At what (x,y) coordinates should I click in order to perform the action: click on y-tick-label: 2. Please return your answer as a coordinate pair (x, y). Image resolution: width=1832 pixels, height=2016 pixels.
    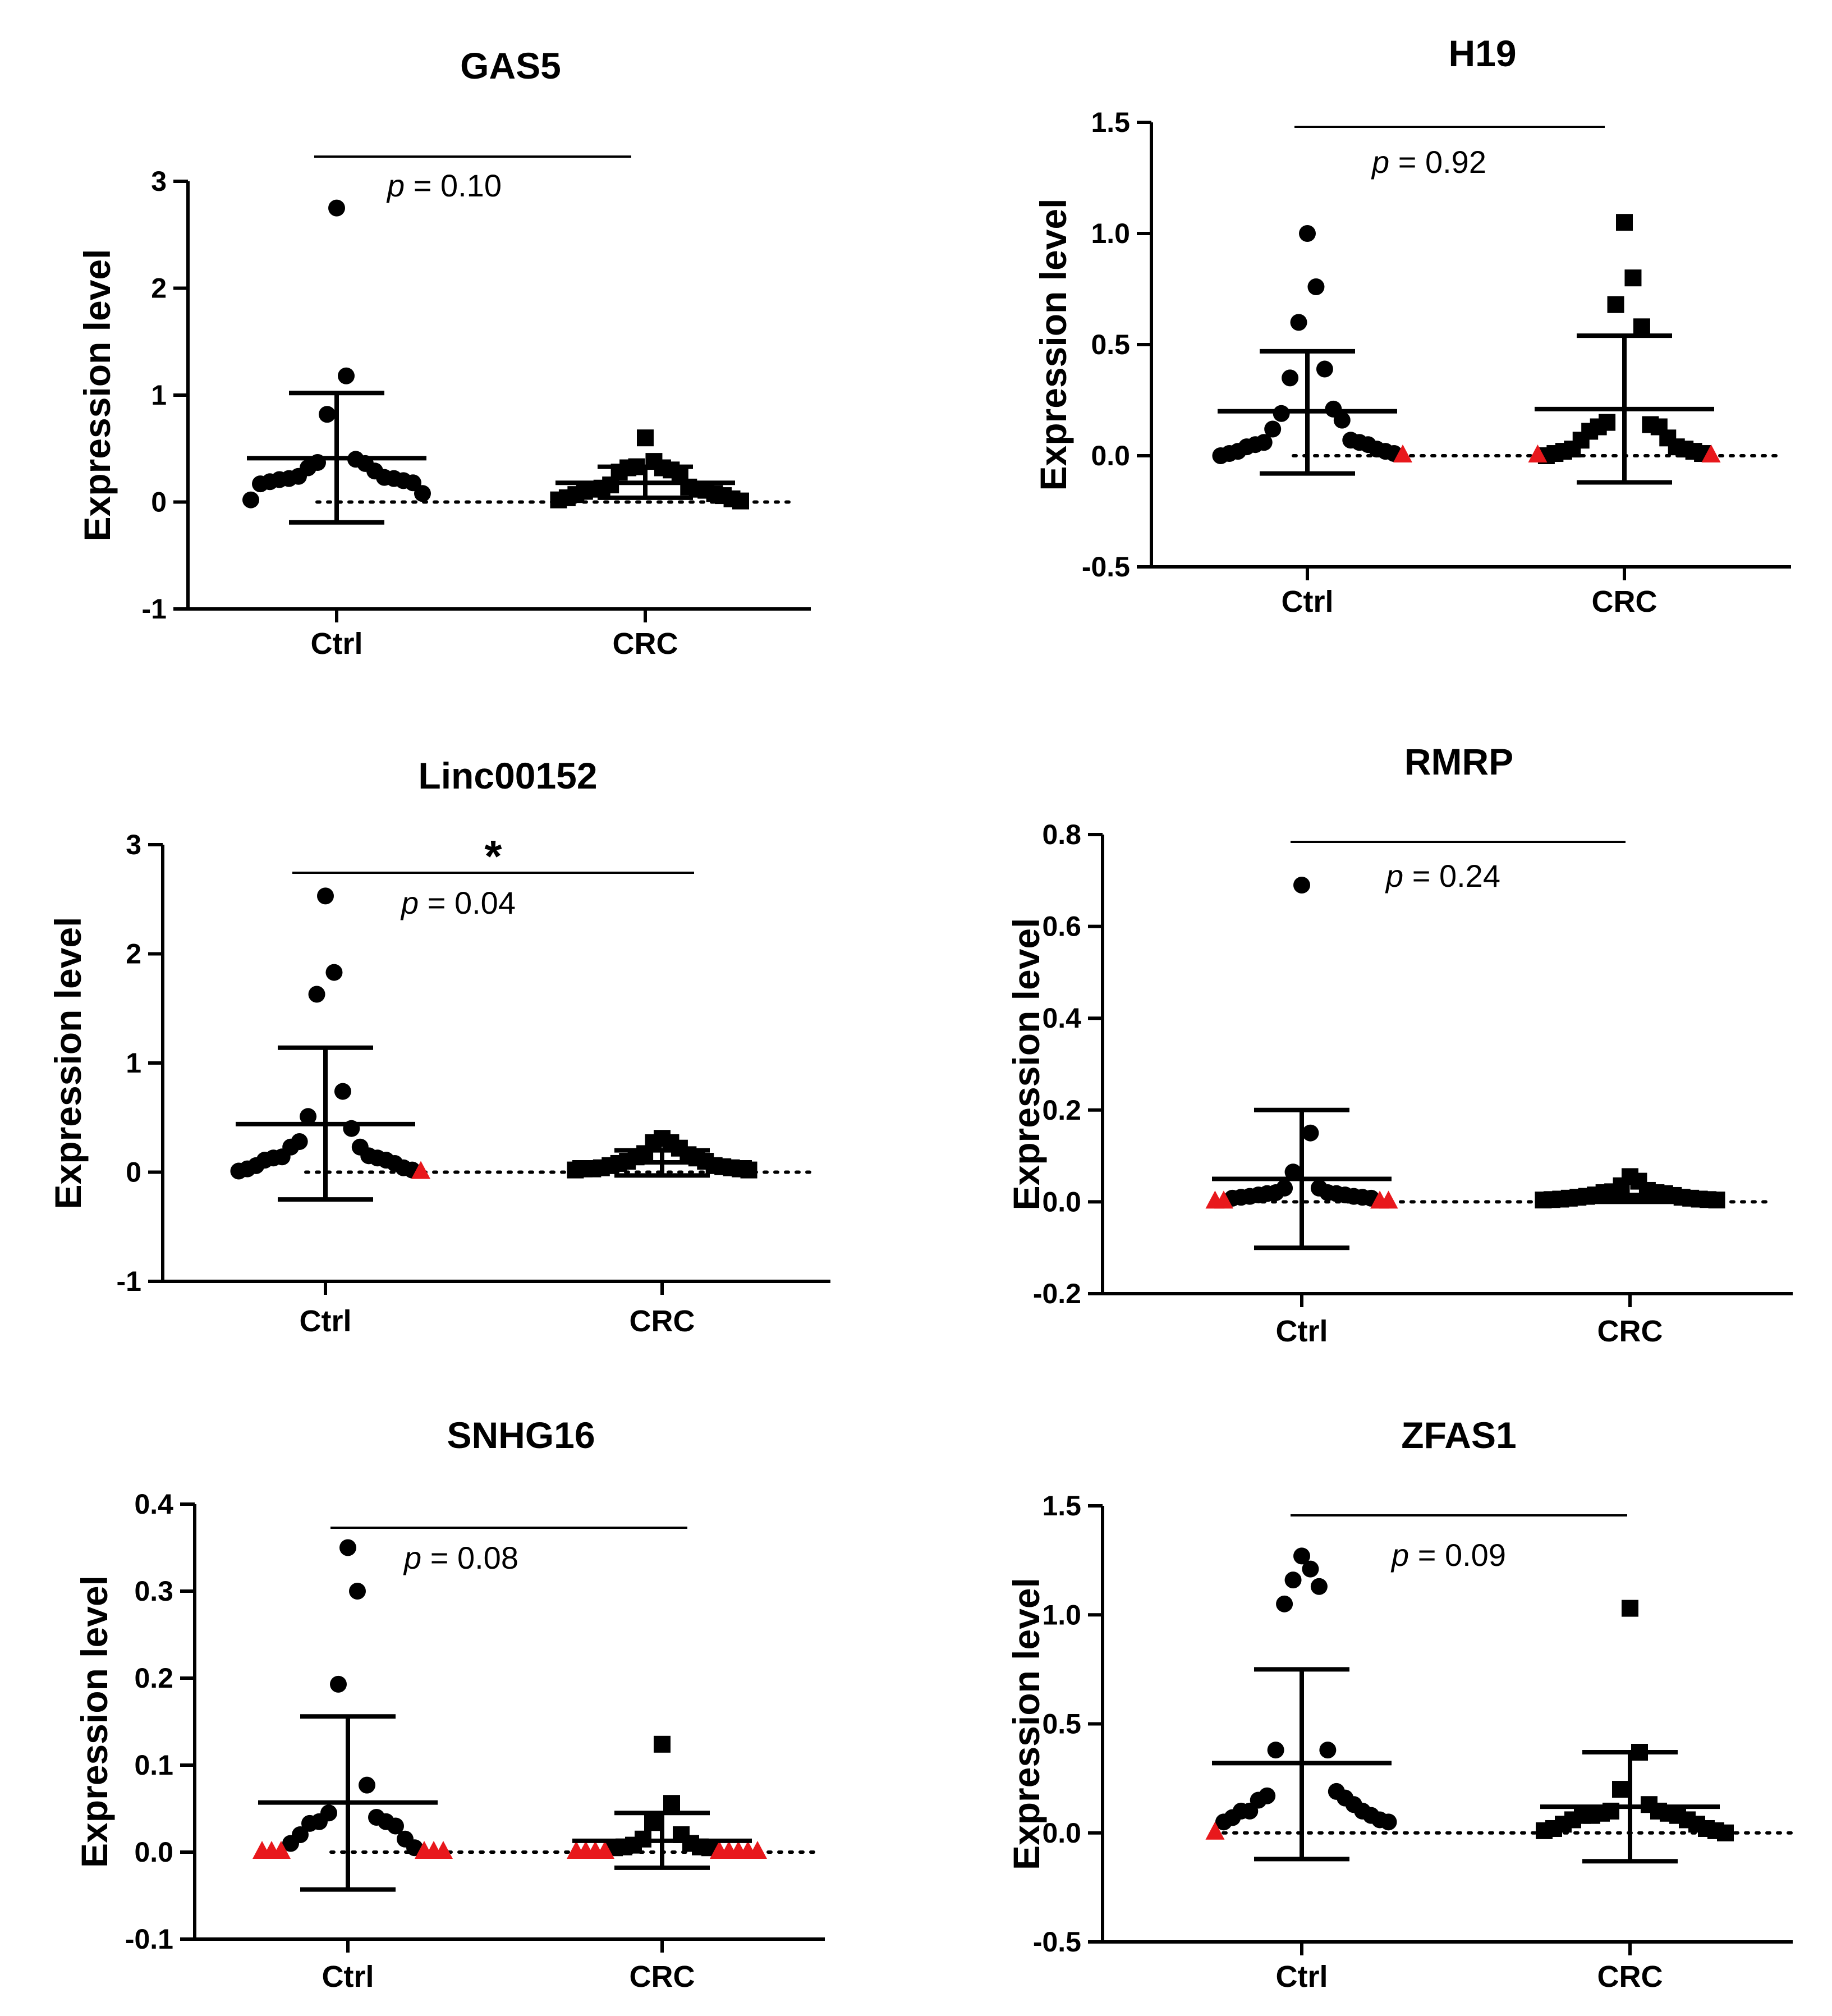
    Looking at the image, I should click on (159, 289).